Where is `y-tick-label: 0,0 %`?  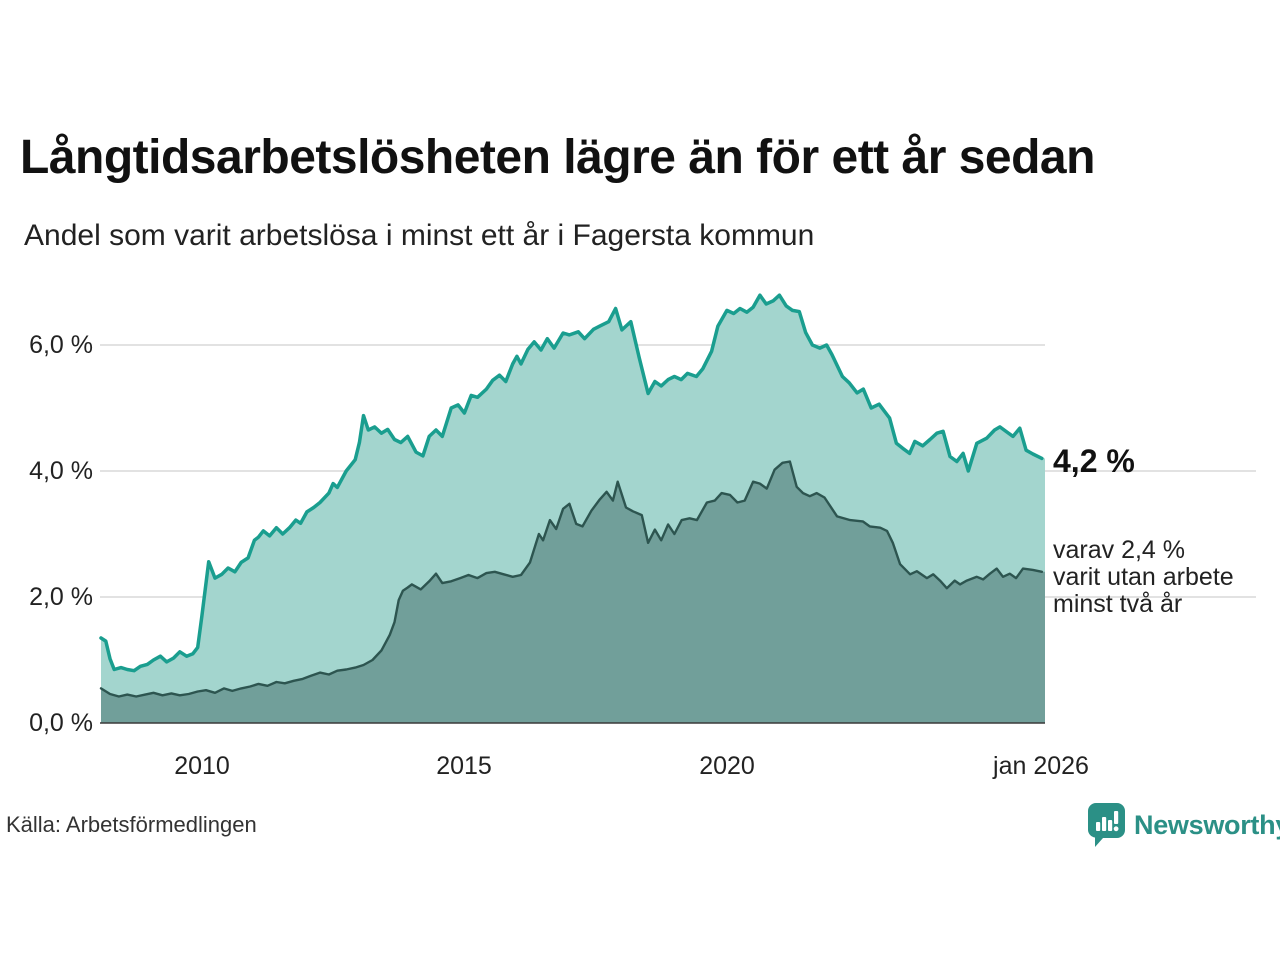
y-tick-label: 0,0 % is located at coordinates (61, 723).